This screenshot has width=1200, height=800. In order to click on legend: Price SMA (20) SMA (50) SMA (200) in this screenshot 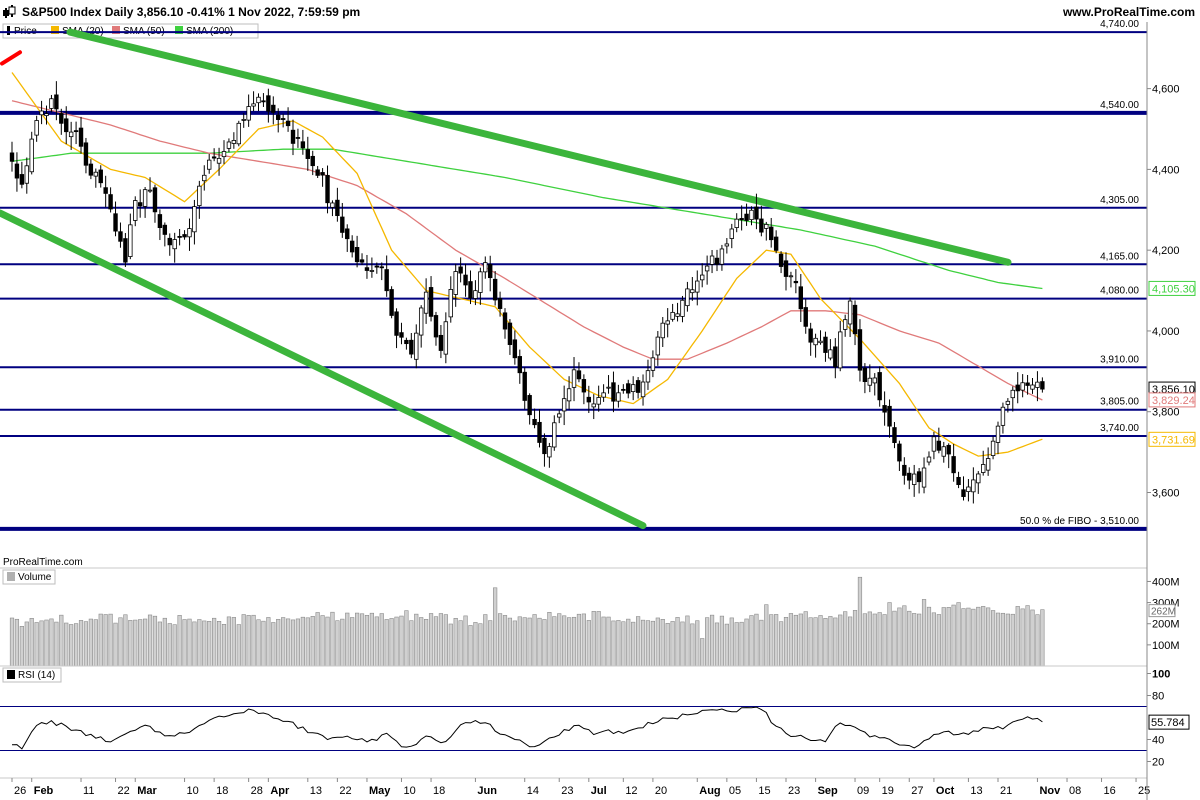, I will do `click(130, 31)`.